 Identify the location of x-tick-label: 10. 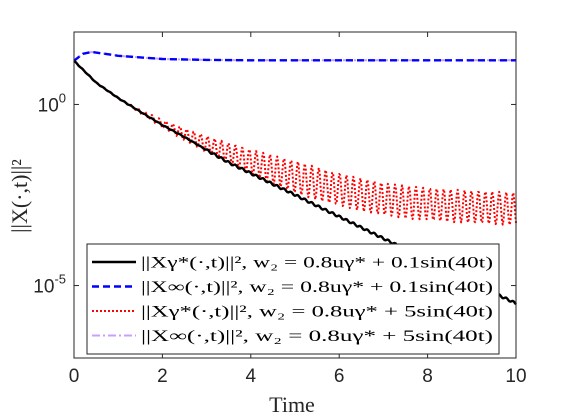
(515, 376).